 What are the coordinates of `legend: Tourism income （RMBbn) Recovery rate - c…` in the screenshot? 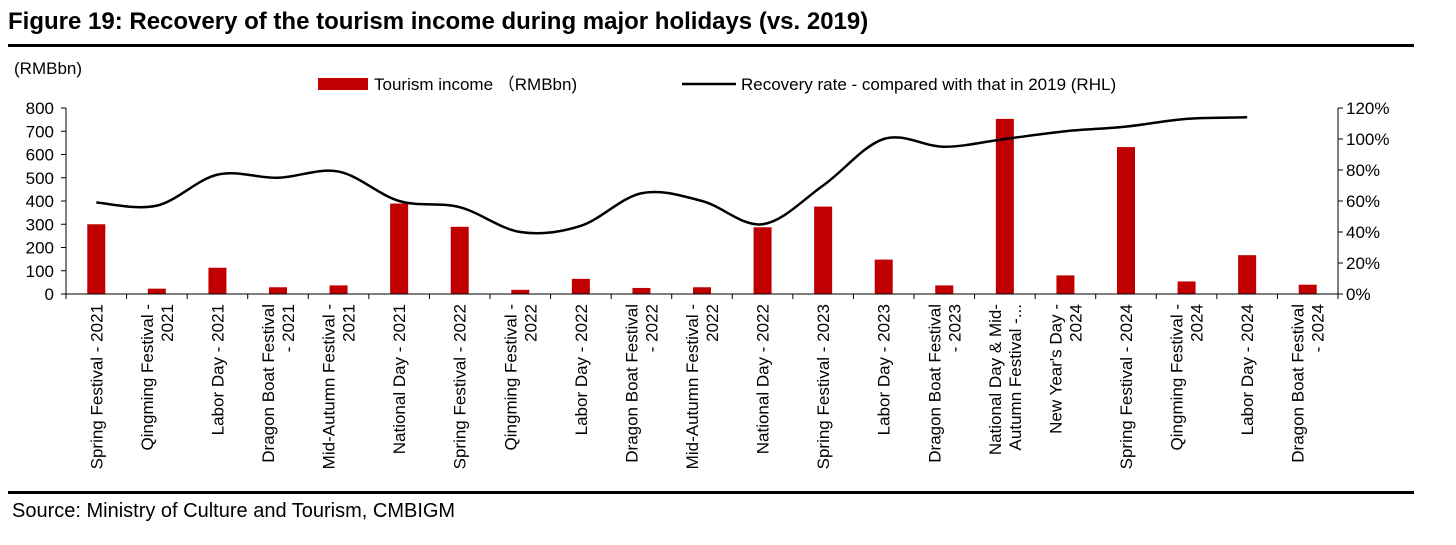 It's located at (717, 84).